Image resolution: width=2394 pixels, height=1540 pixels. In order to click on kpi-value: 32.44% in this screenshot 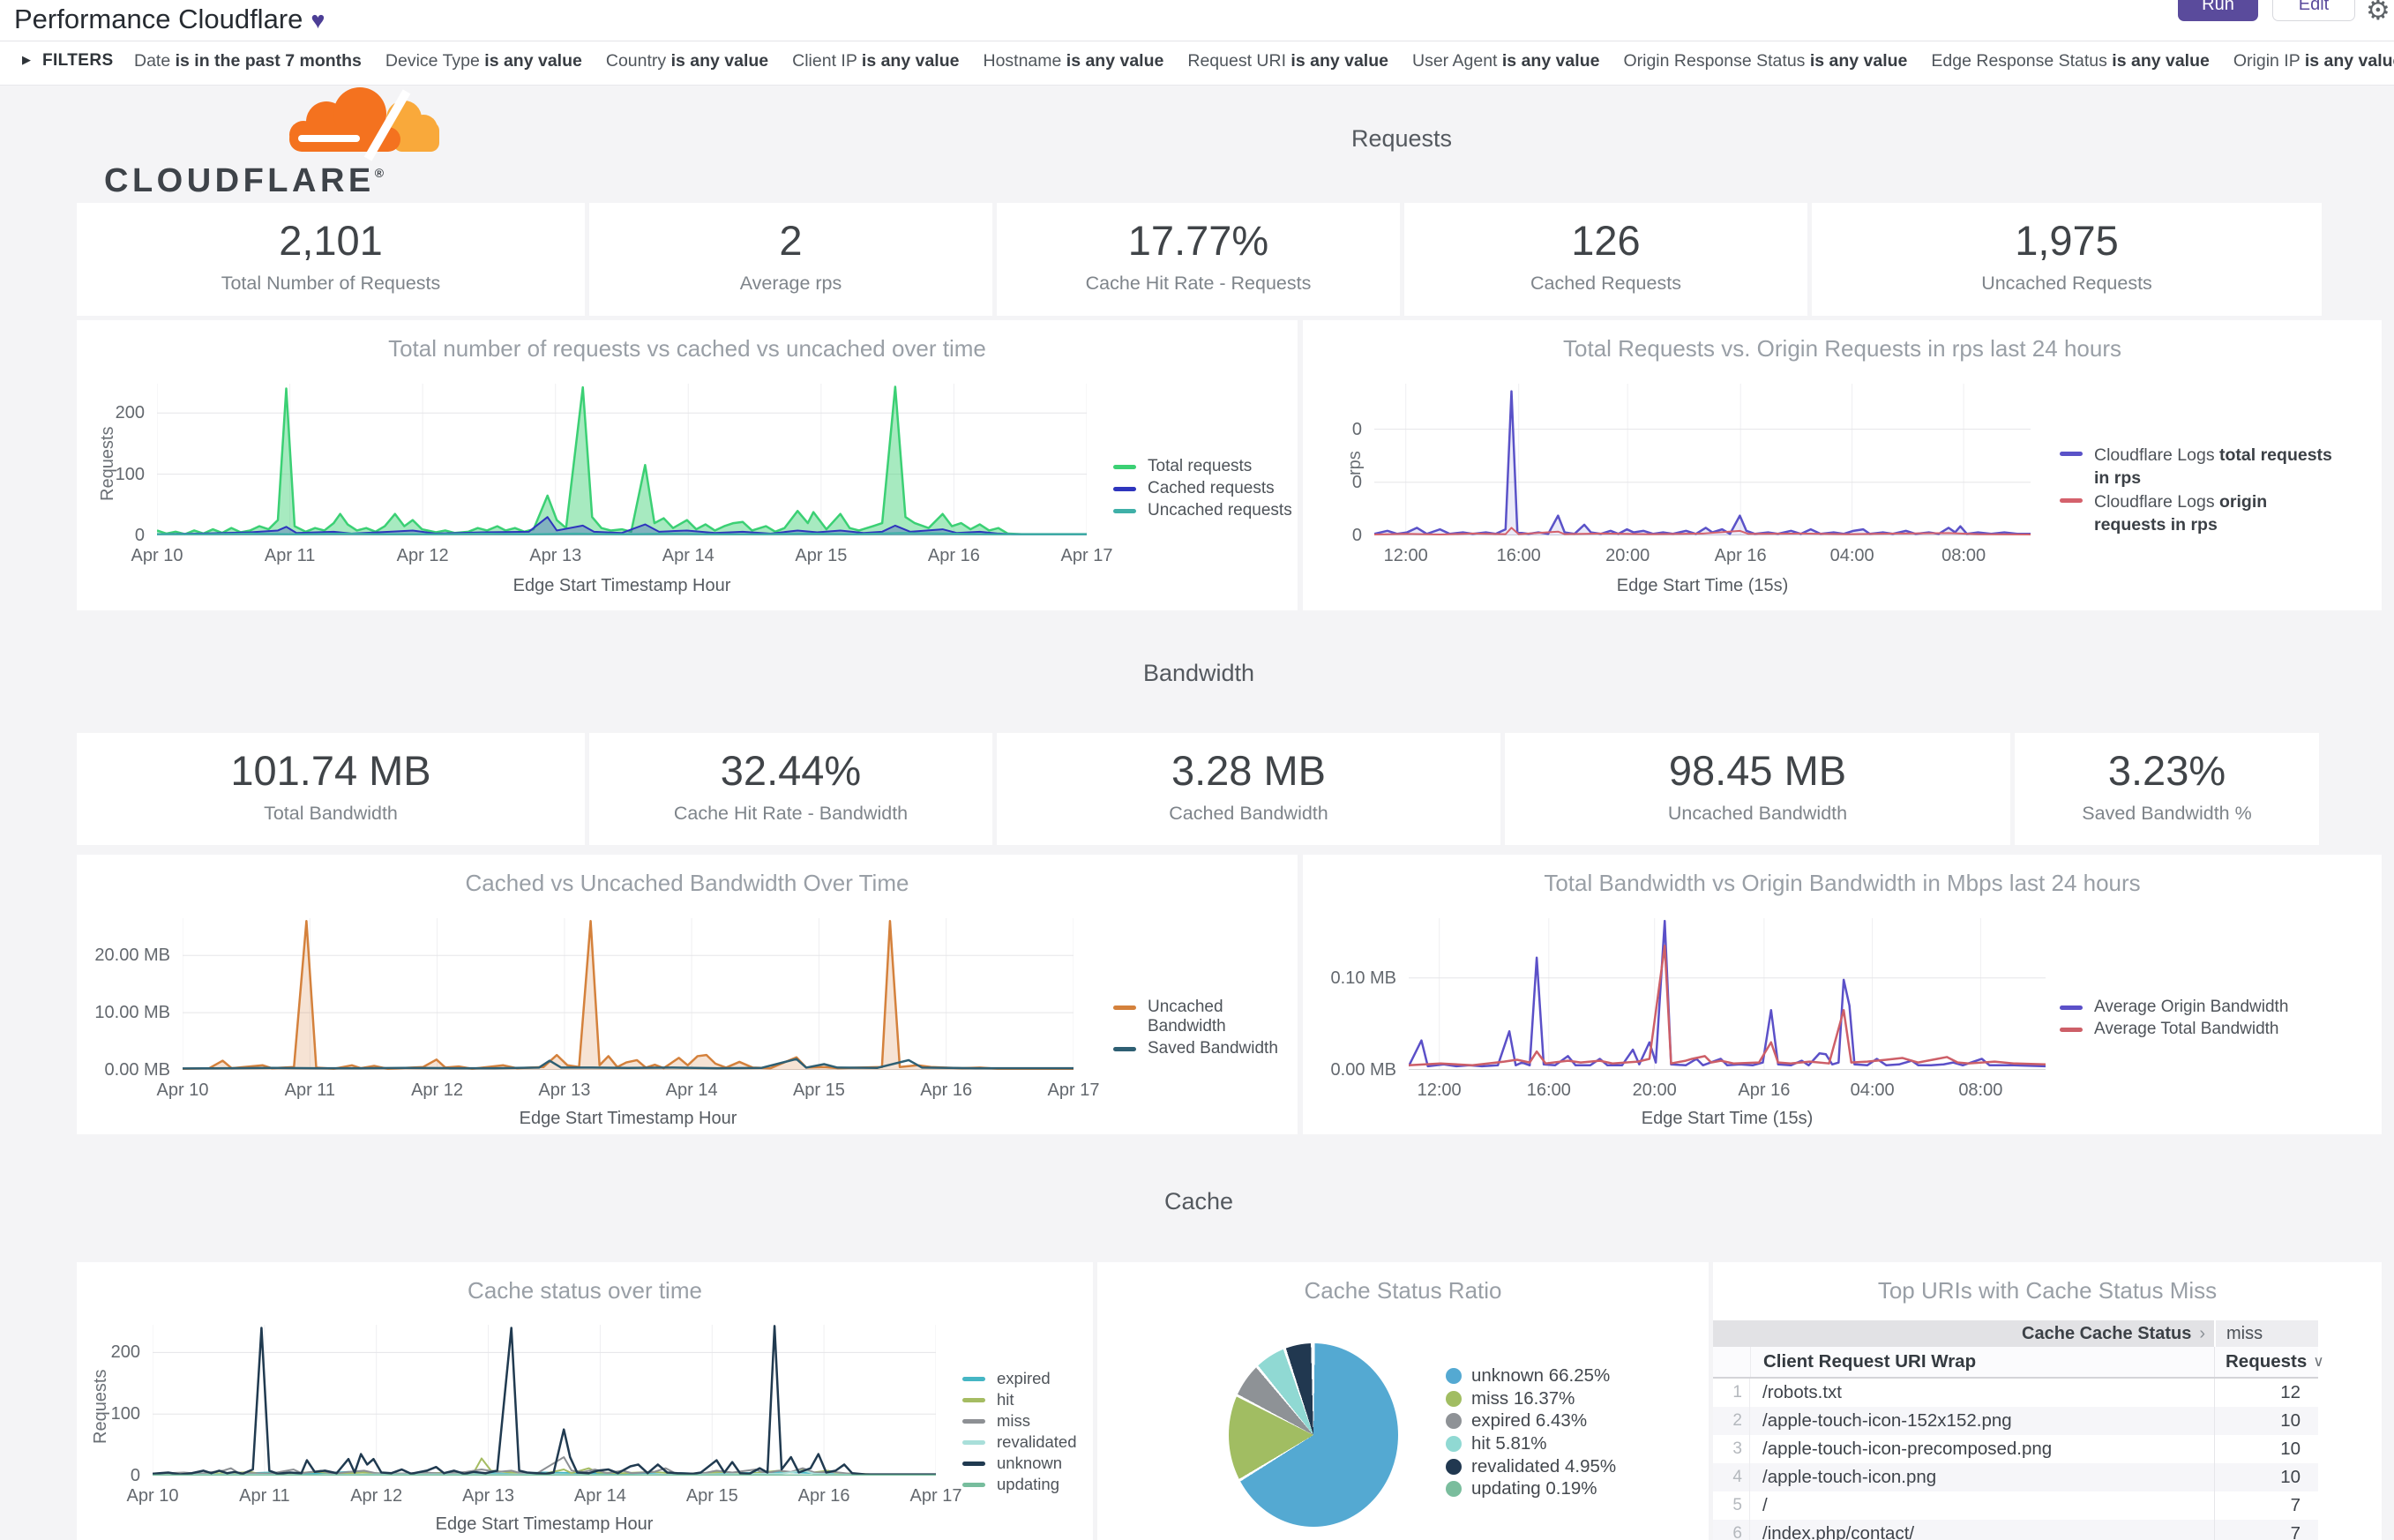, I will do `click(791, 770)`.